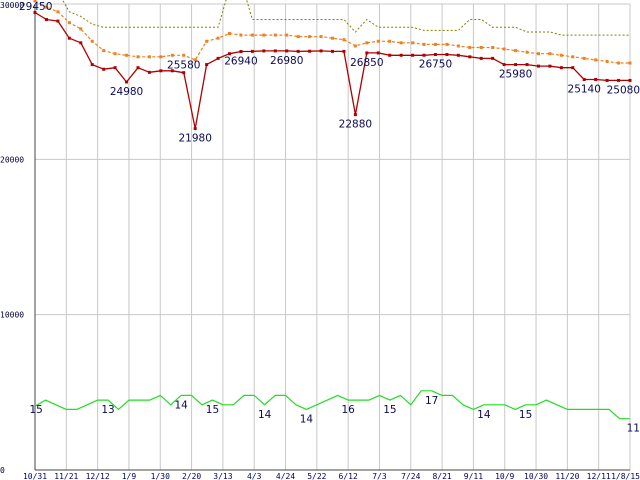  Describe the element at coordinates (536, 476) in the screenshot. I see `x-tick-label: 10/30` at that location.